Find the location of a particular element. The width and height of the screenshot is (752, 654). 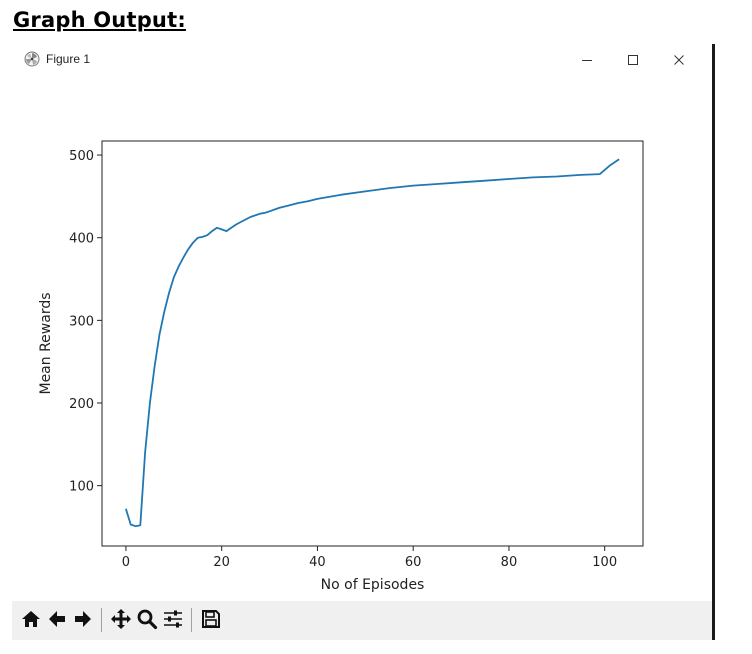

y-tick-label: 200 is located at coordinates (81, 404).